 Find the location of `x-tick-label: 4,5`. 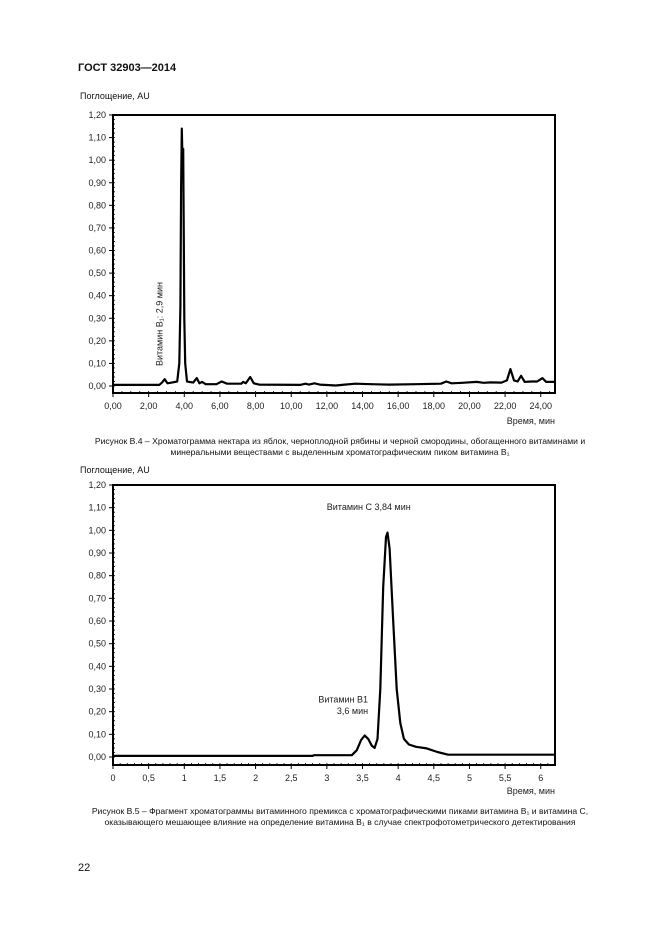

x-tick-label: 4,5 is located at coordinates (434, 778).